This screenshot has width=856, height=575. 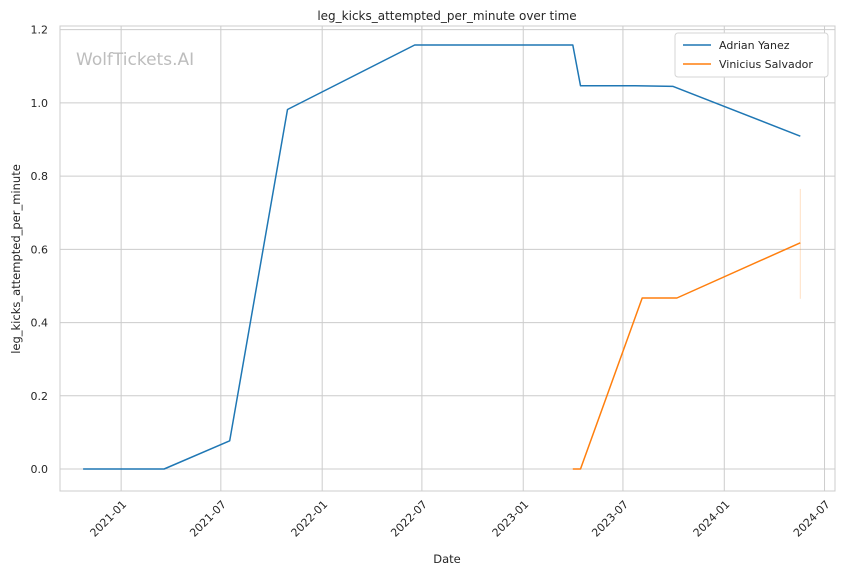 I want to click on series-line-vinicius-salvador, so click(x=686, y=356).